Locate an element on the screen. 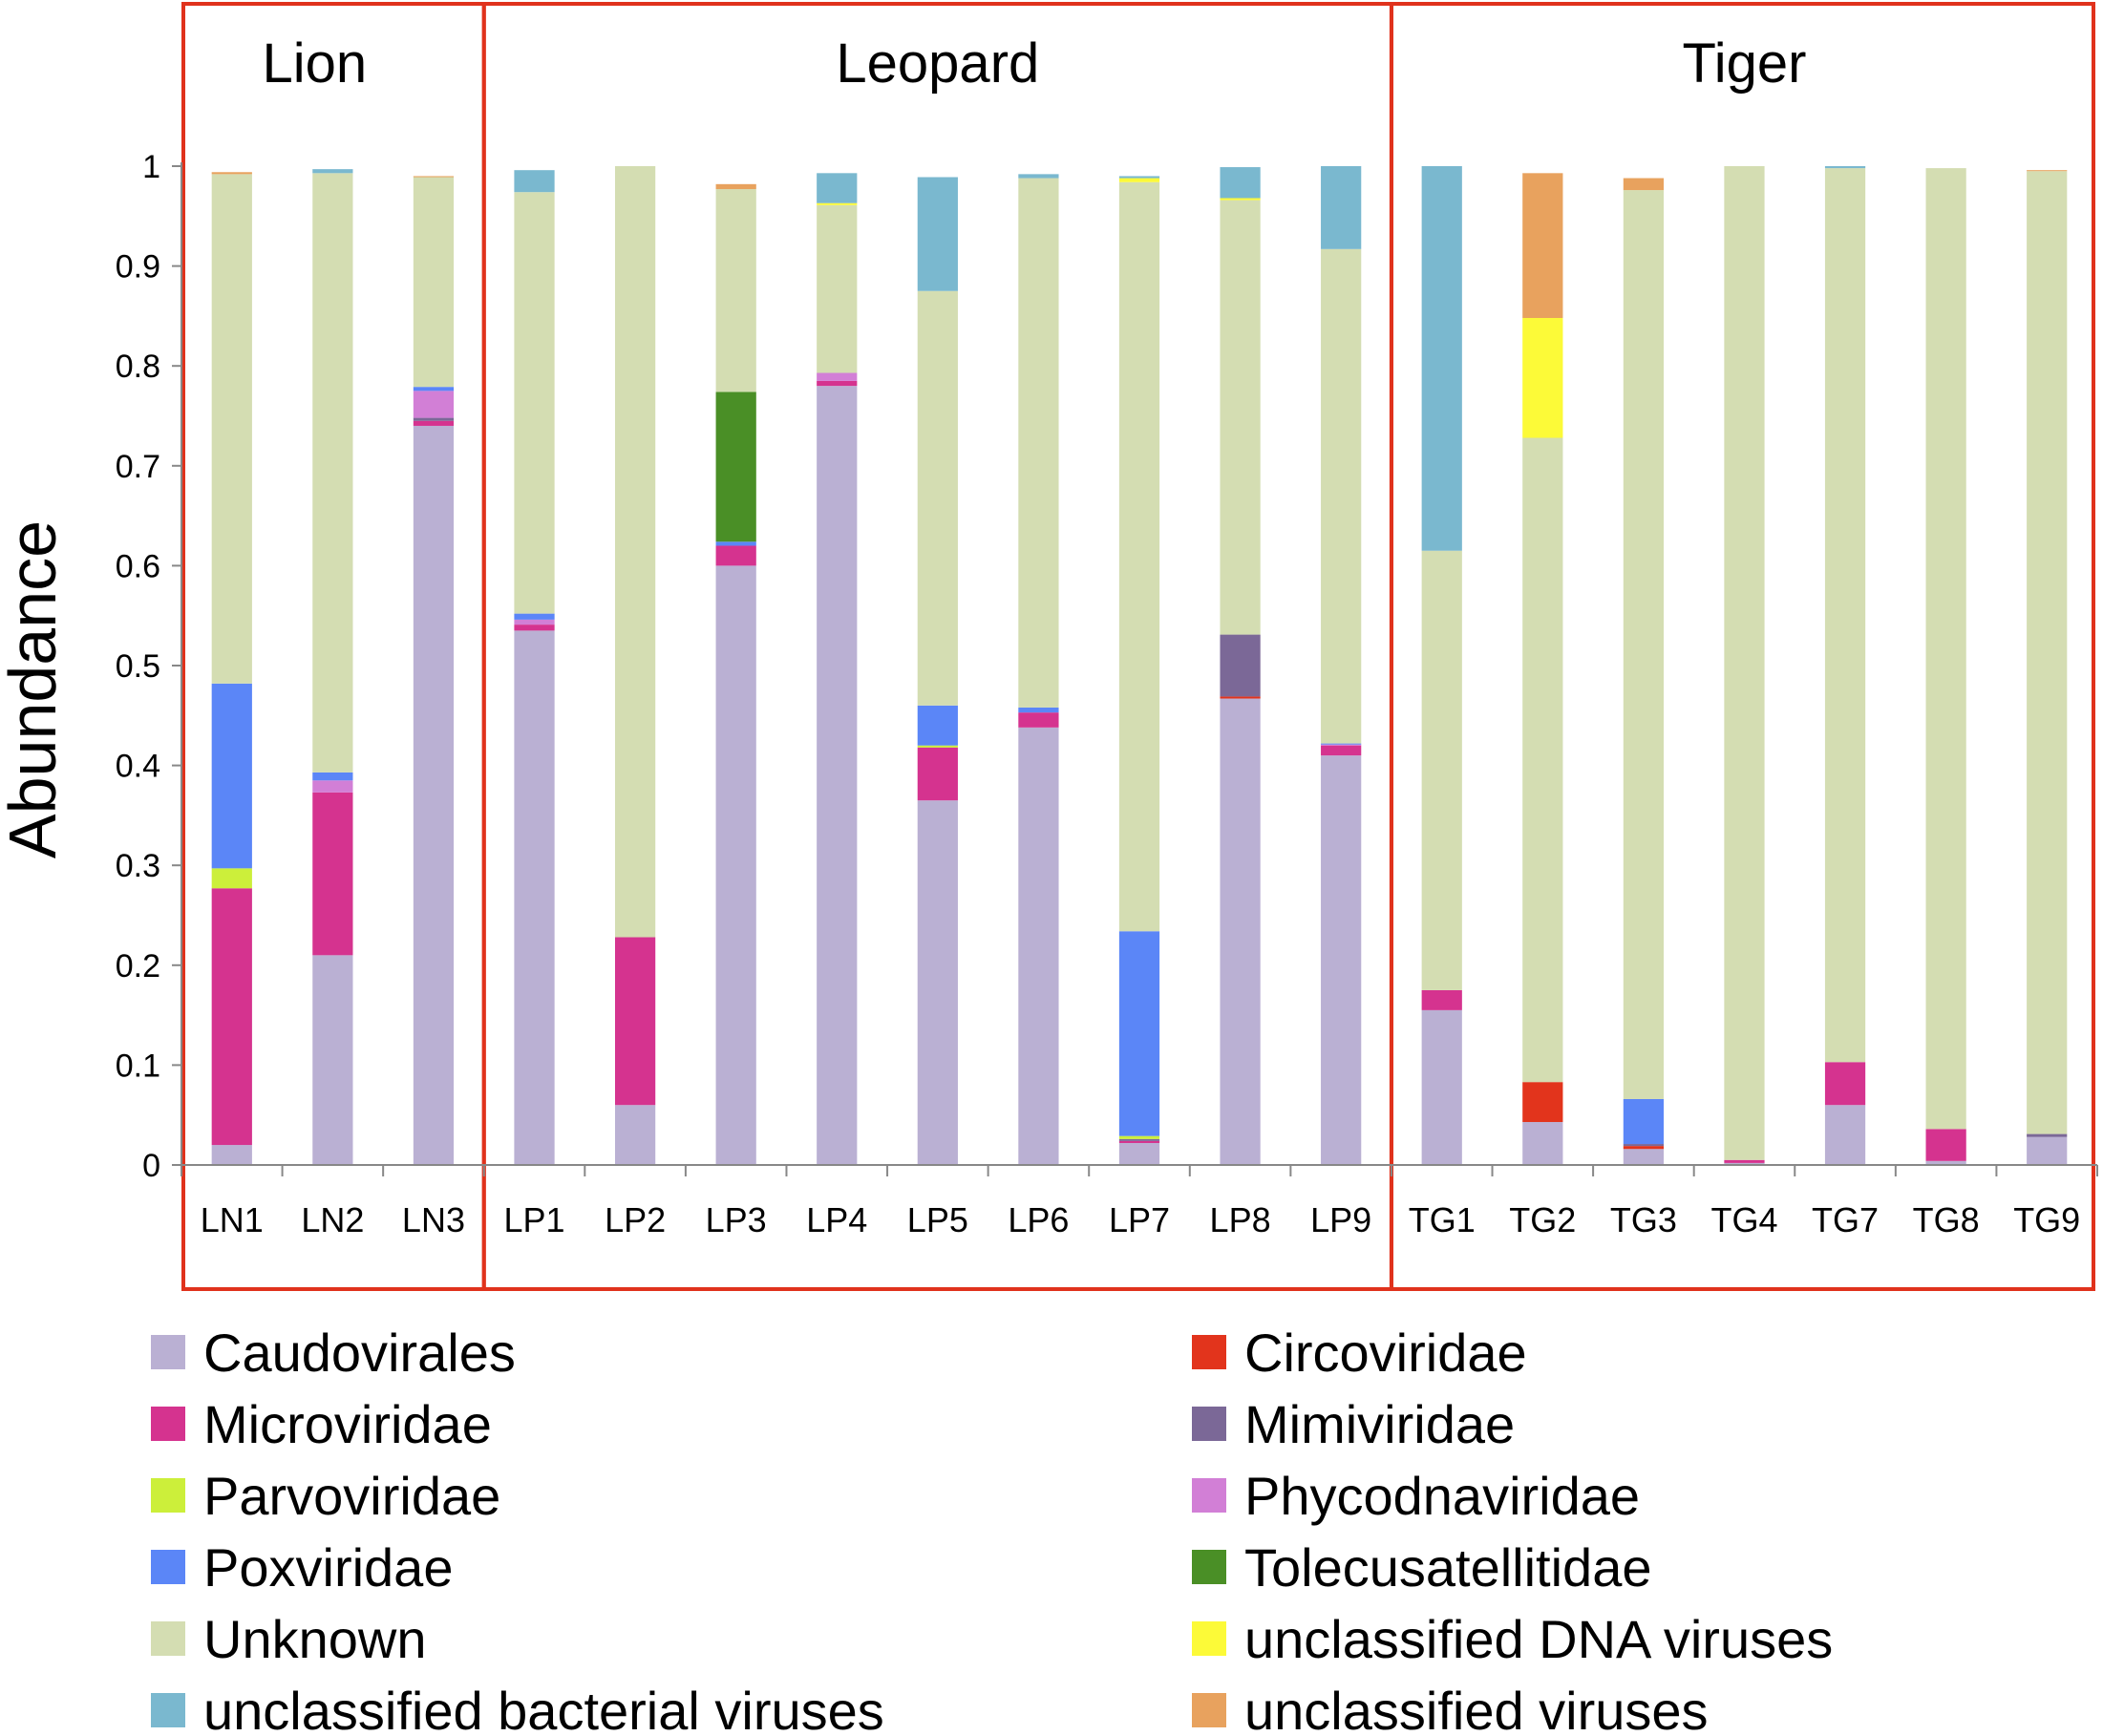 This screenshot has width=2103, height=1736. bar-lp4-unclassified-bacterial-viruses is located at coordinates (837, 188).